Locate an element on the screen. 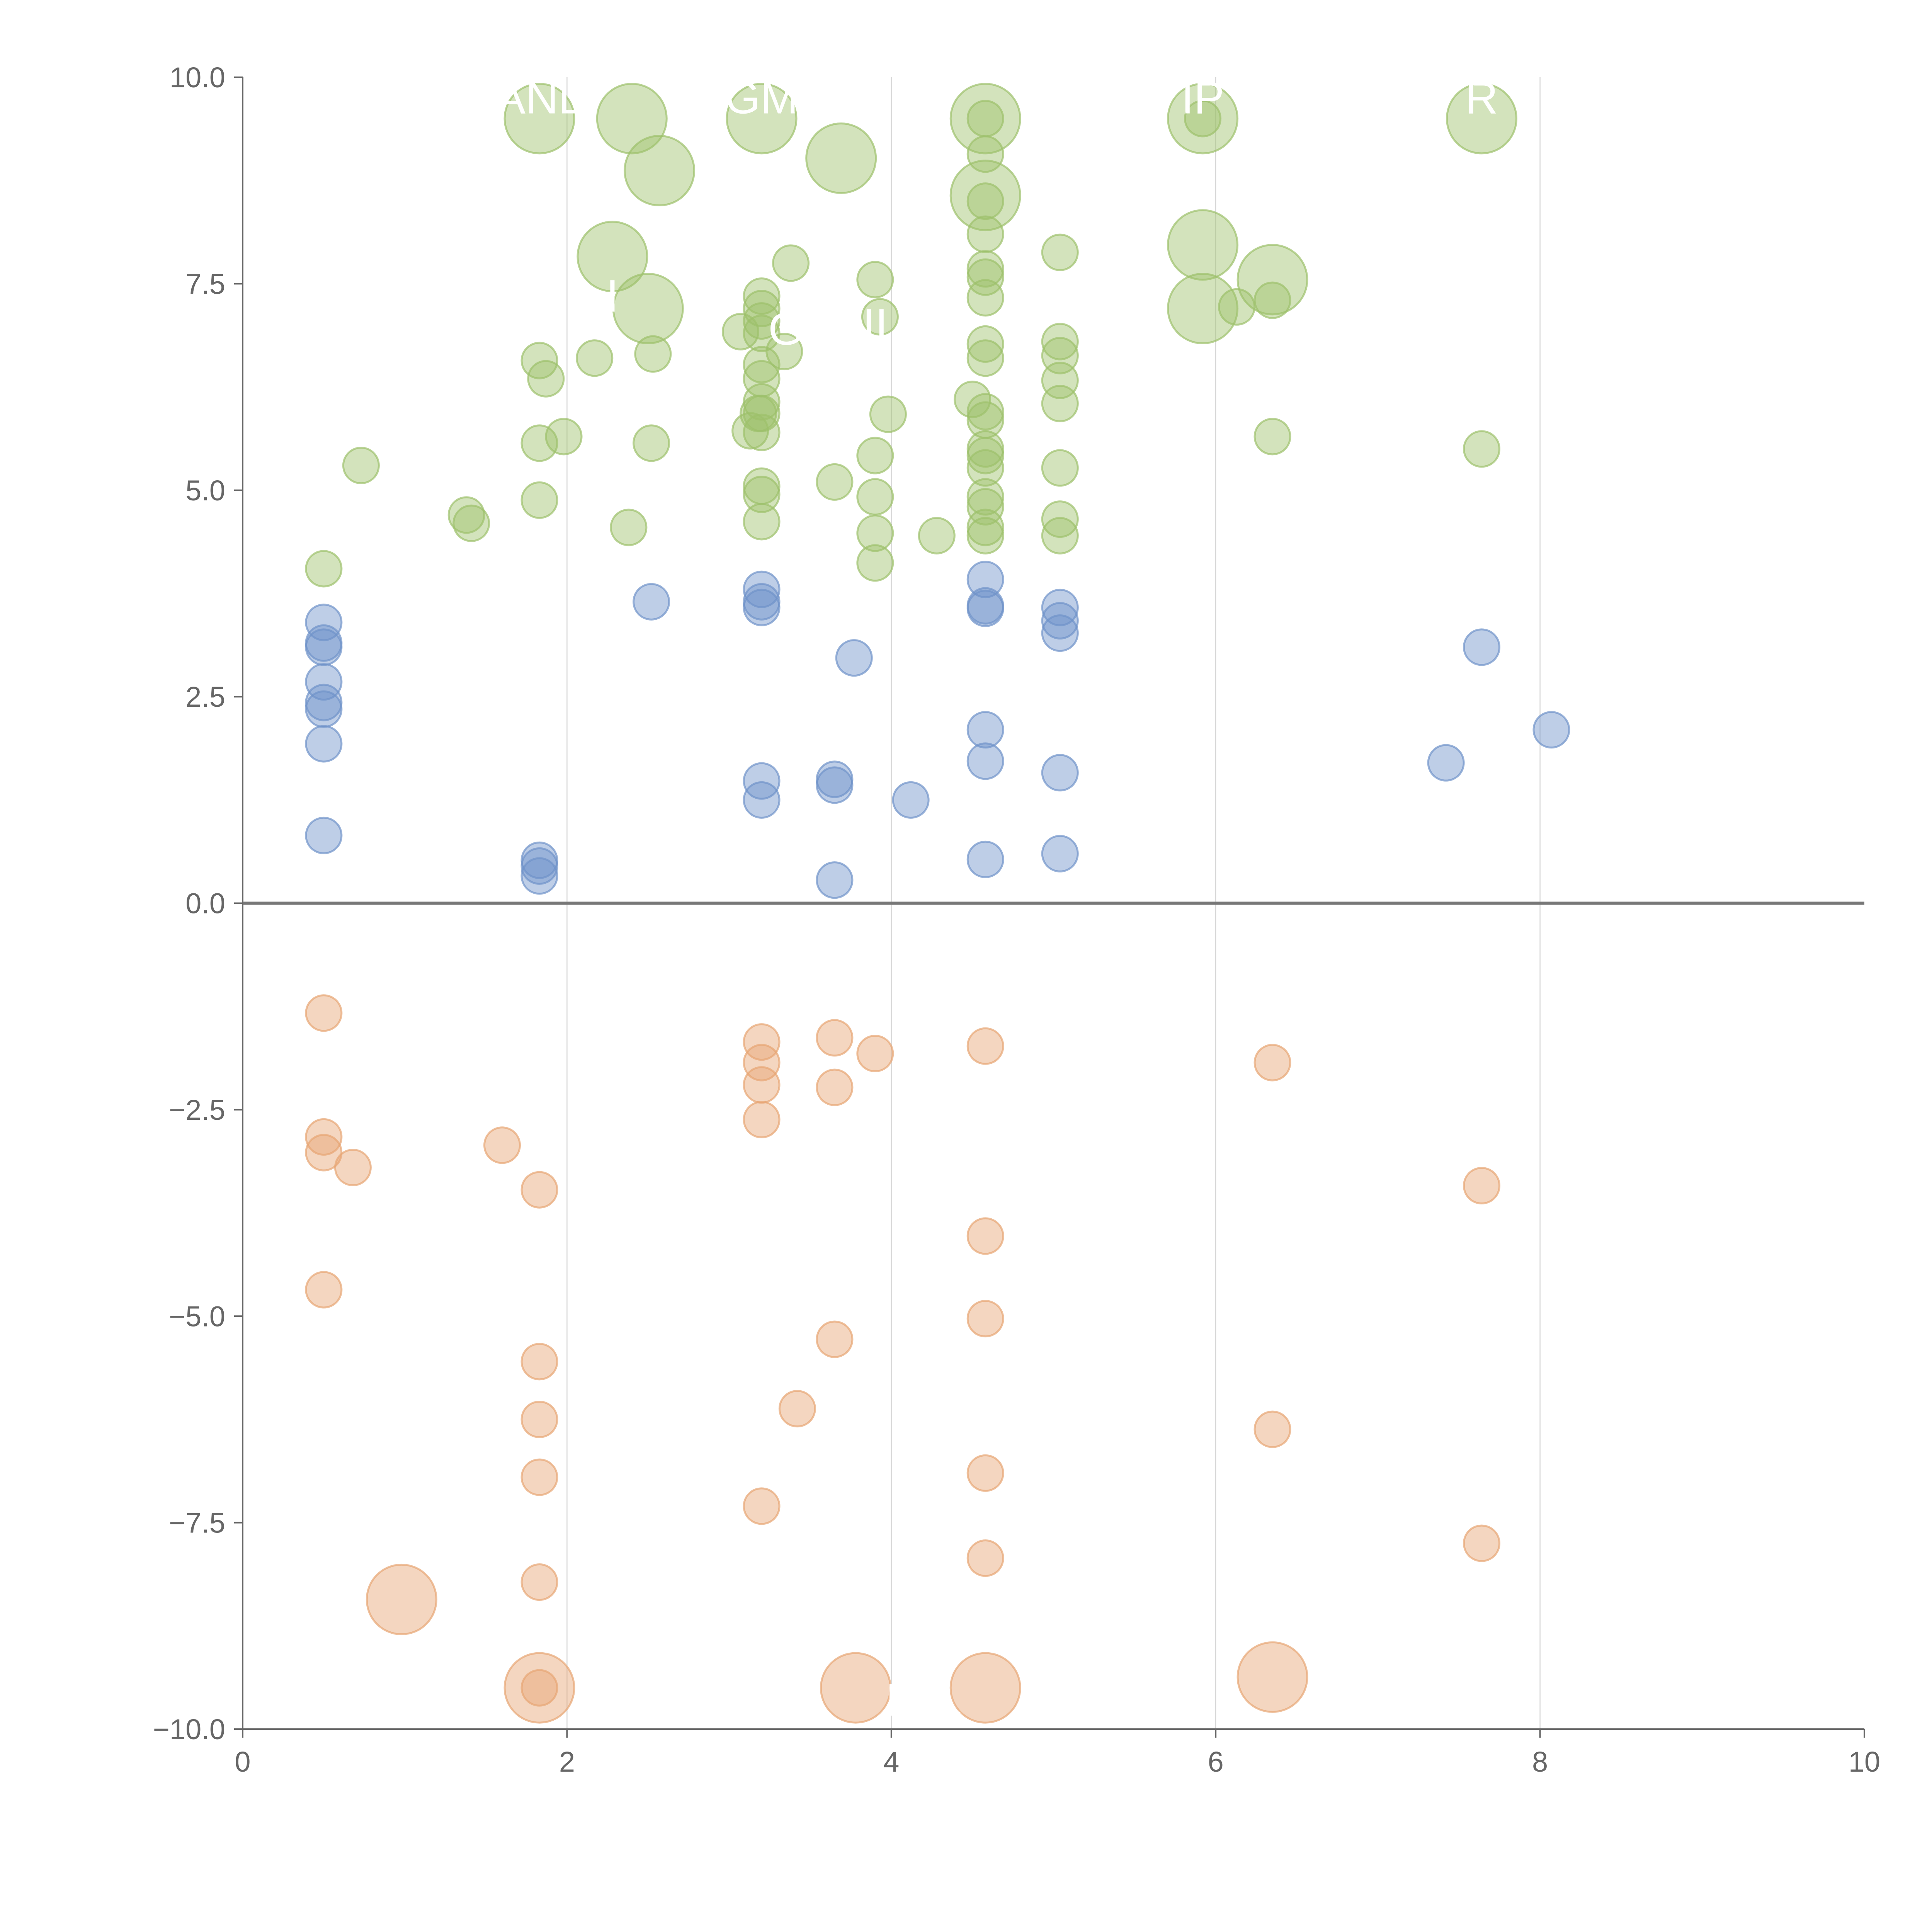 The height and width of the screenshot is (1932, 1932). point-annotation-label: ANL is located at coordinates (539, 98).